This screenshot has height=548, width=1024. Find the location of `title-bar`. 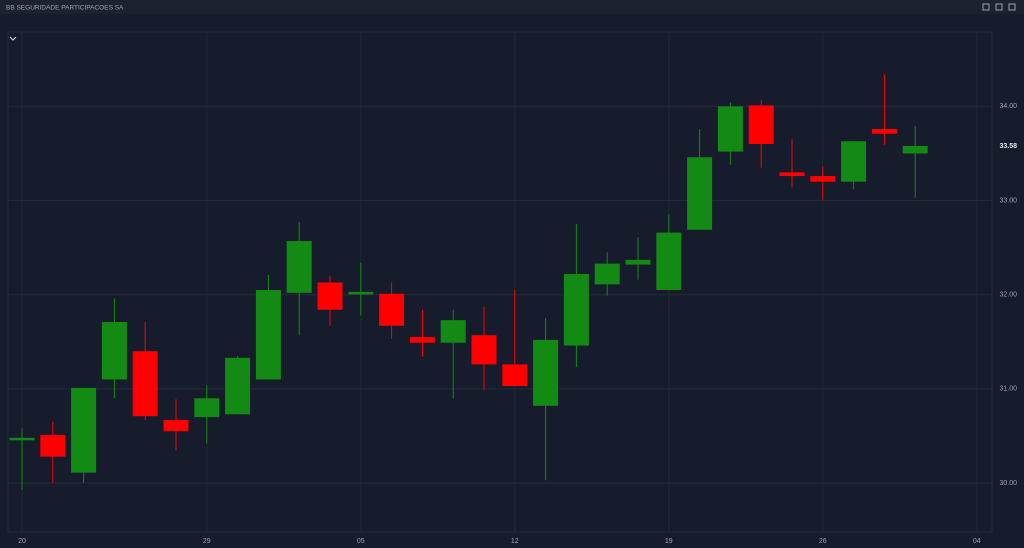

title-bar is located at coordinates (512, 7).